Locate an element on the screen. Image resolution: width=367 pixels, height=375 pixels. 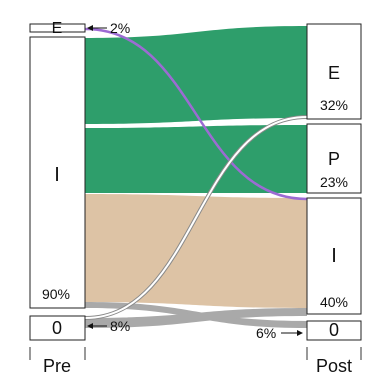
flow-i-to-p is located at coordinates (196, 159).